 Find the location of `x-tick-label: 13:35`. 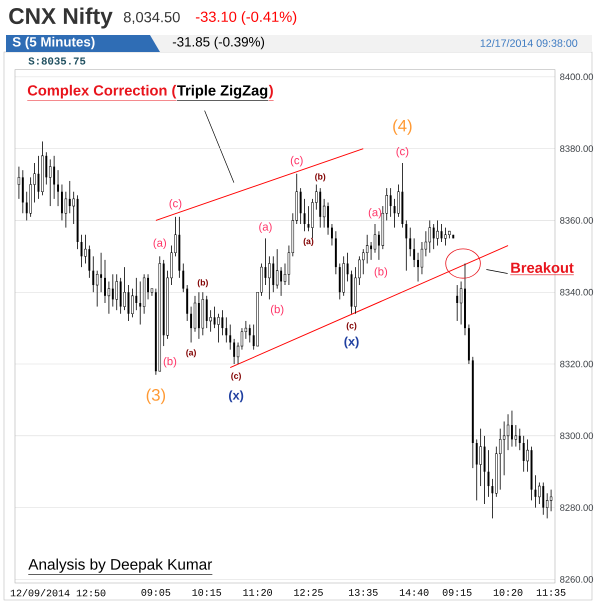

x-tick-label: 13:35 is located at coordinates (363, 592).